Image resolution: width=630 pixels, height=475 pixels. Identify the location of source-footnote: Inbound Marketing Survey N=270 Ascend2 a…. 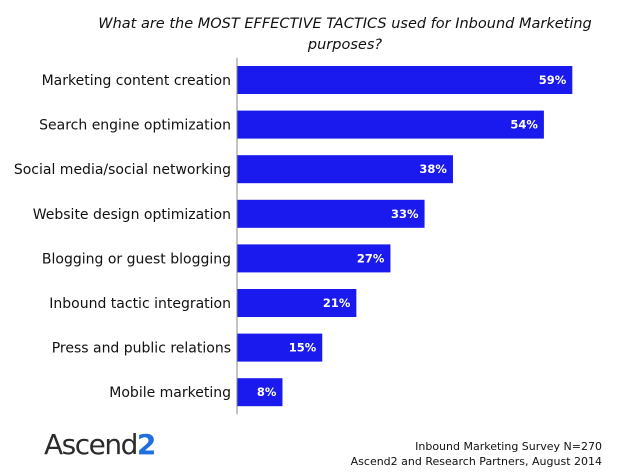
(476, 454).